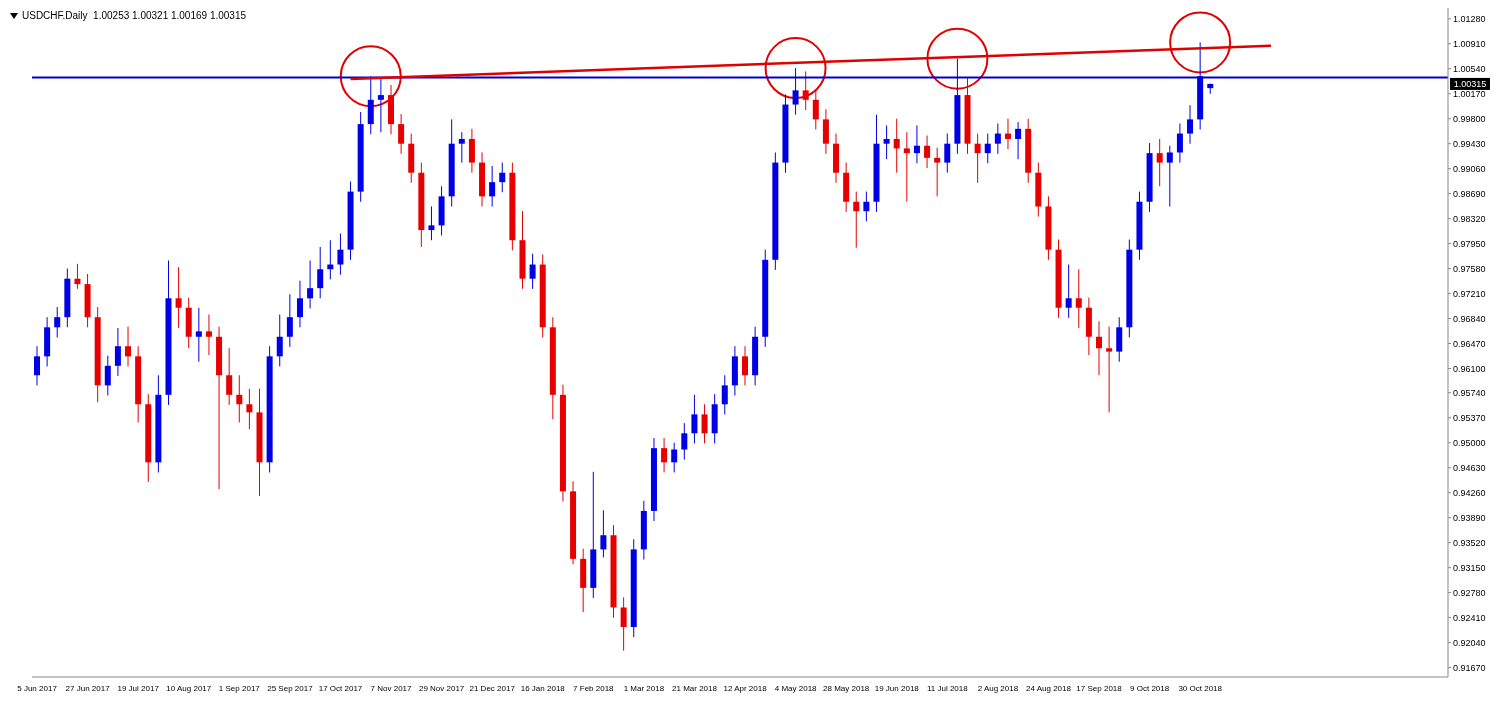 The height and width of the screenshot is (701, 1500). What do you see at coordinates (1469, 243) in the screenshot?
I see `y-tick-label: 0.97950` at bounding box center [1469, 243].